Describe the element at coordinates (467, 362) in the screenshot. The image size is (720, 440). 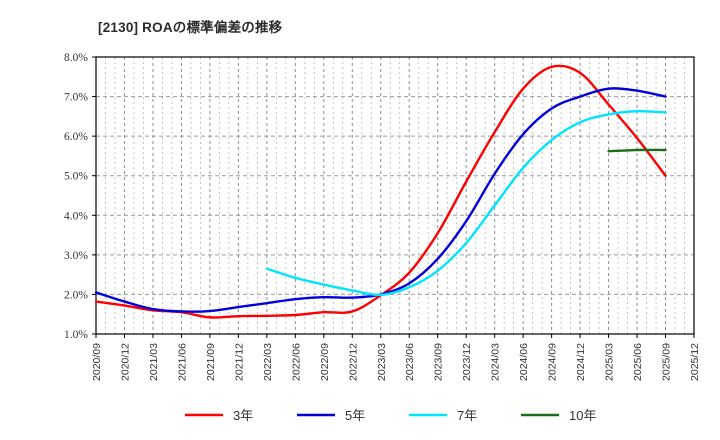
I see `x-axis-tick-label: 2023/12` at that location.